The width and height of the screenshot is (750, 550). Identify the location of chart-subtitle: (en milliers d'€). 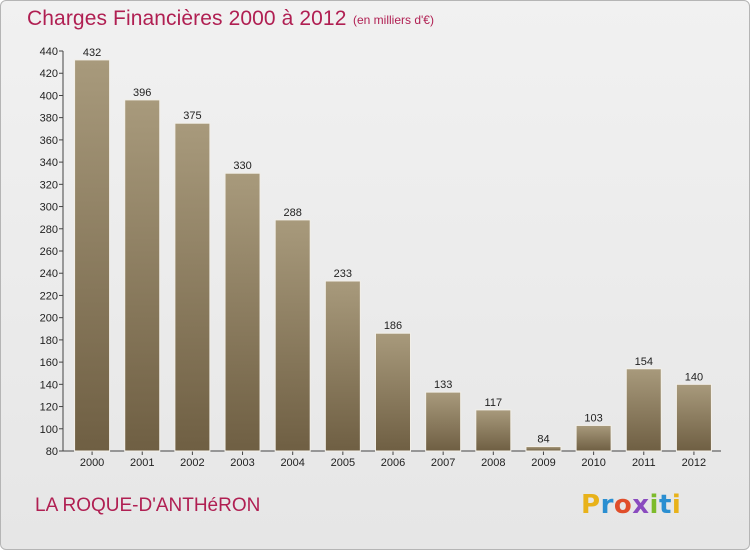
(393, 20).